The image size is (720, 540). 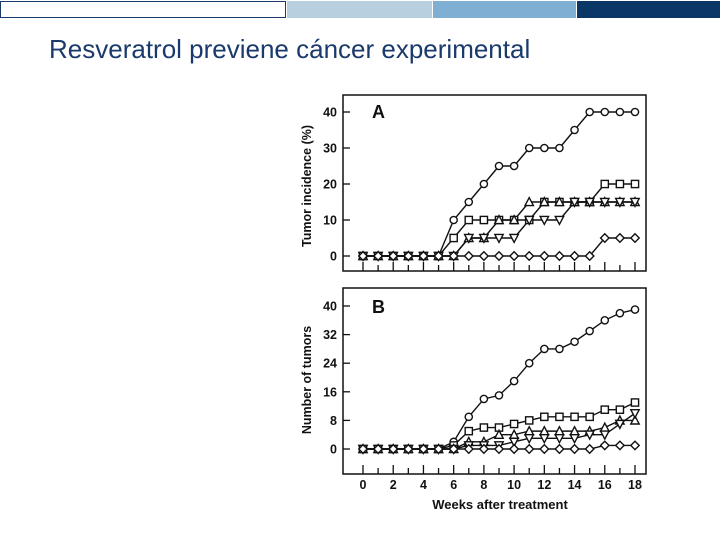 What do you see at coordinates (483, 485) in the screenshot?
I see `x-tick-label: 8` at bounding box center [483, 485].